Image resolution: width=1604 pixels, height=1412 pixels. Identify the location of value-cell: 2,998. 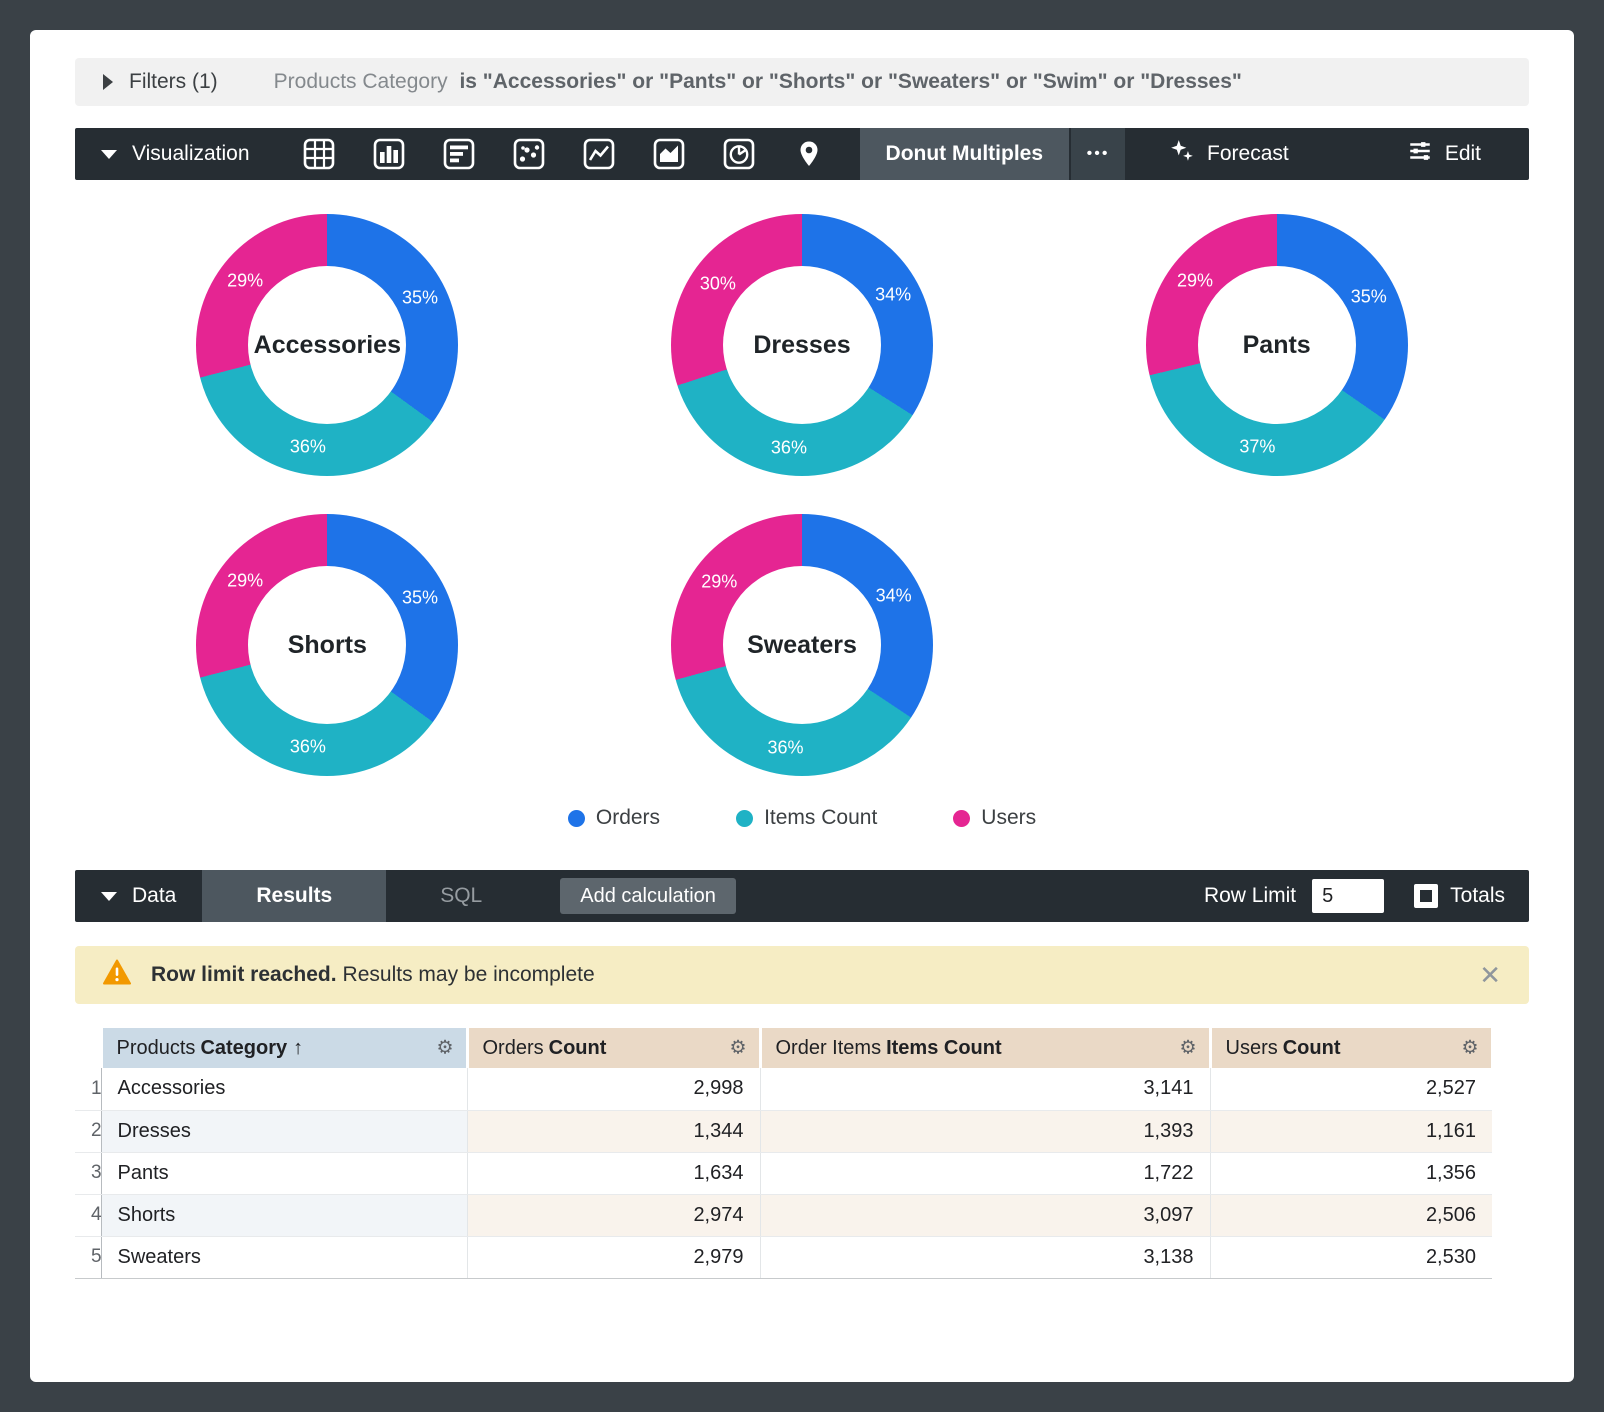
(613, 1089).